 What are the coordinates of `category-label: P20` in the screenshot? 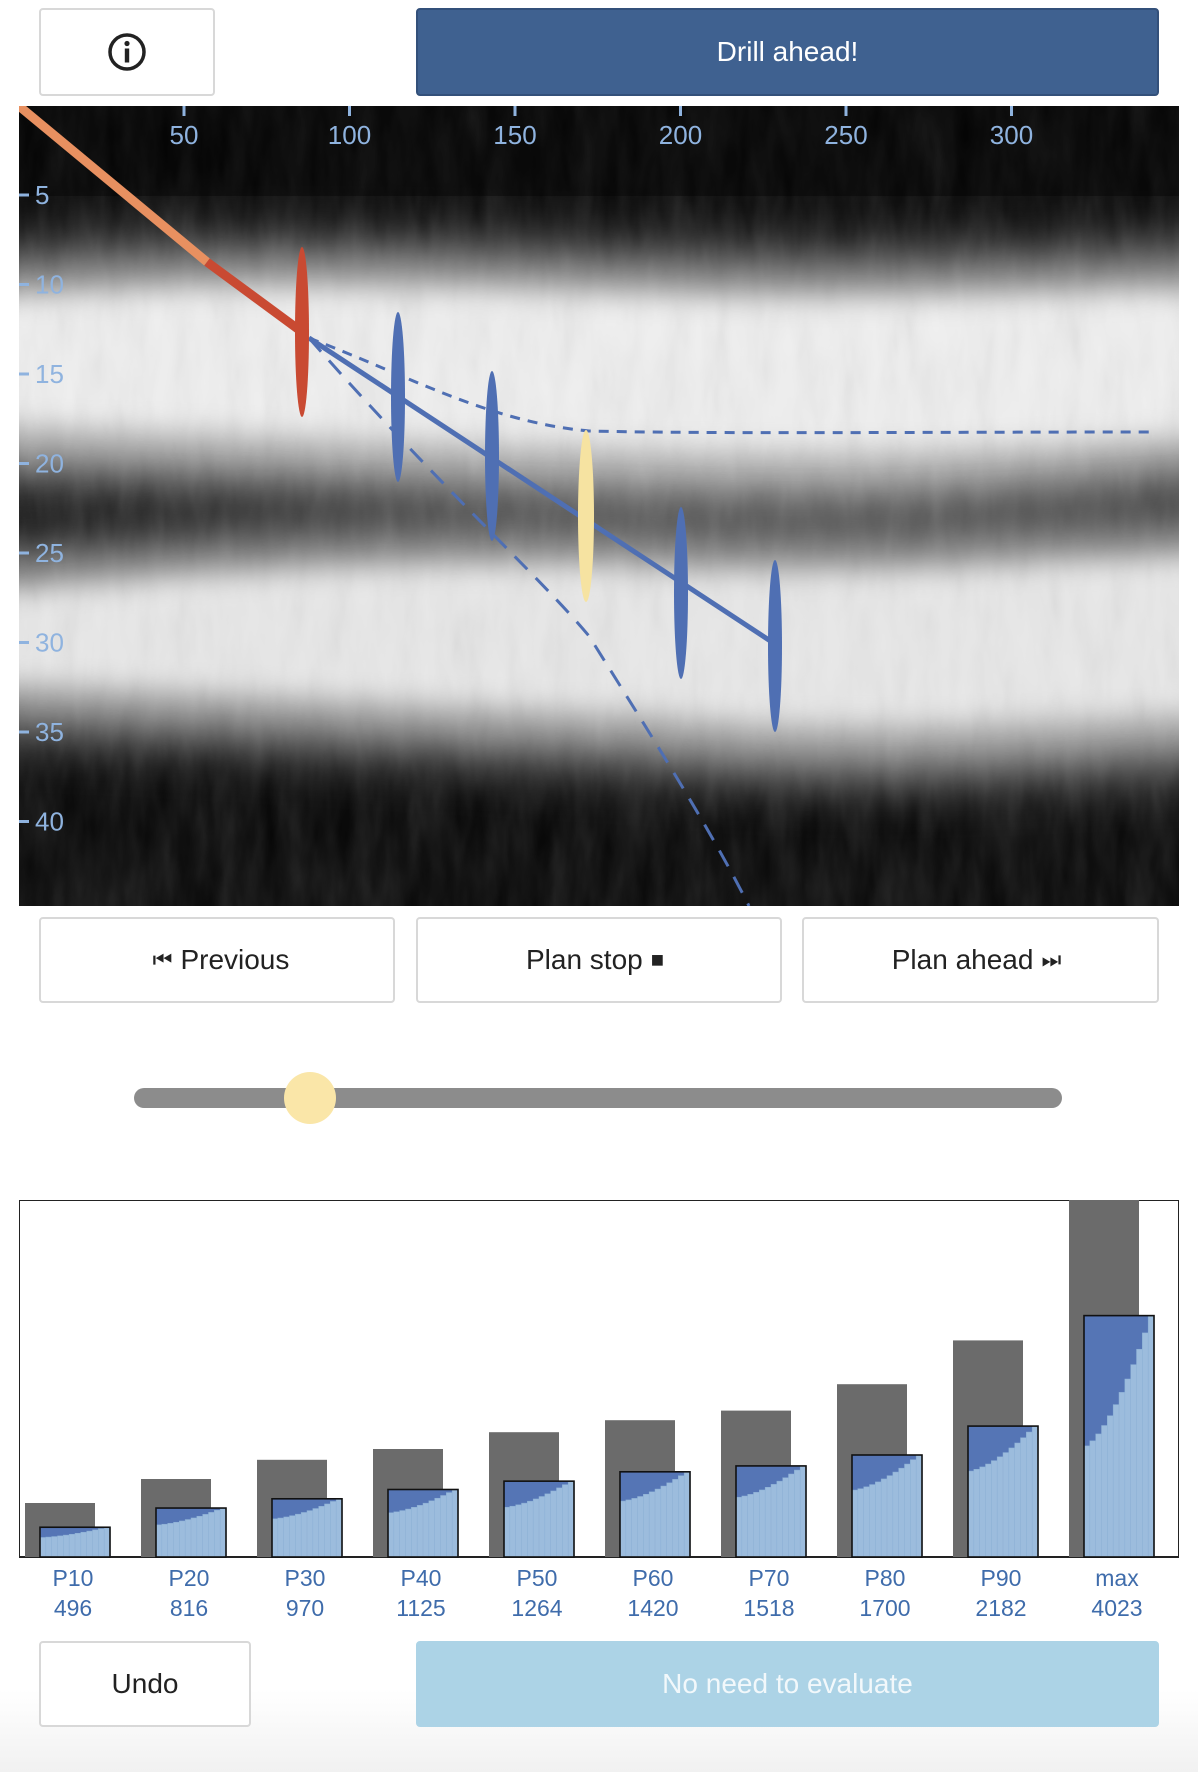 It's located at (189, 1578).